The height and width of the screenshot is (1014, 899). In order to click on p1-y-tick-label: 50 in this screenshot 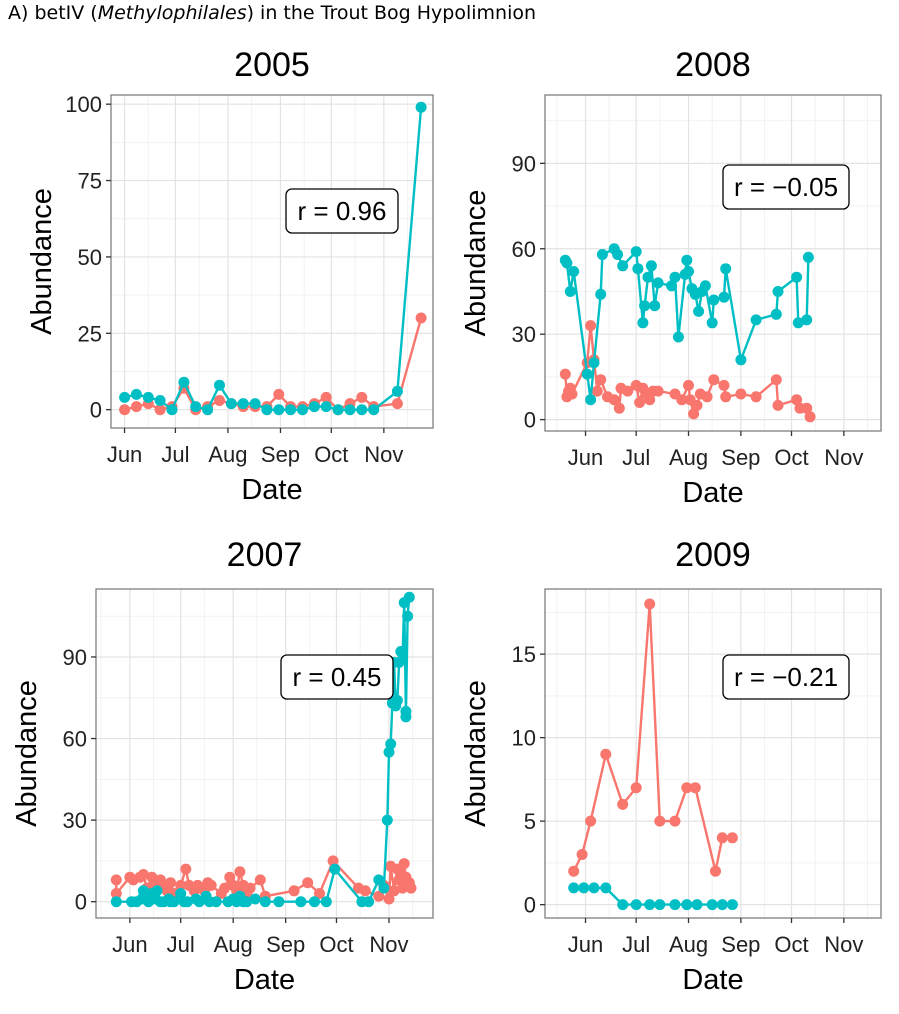, I will do `click(90, 257)`.